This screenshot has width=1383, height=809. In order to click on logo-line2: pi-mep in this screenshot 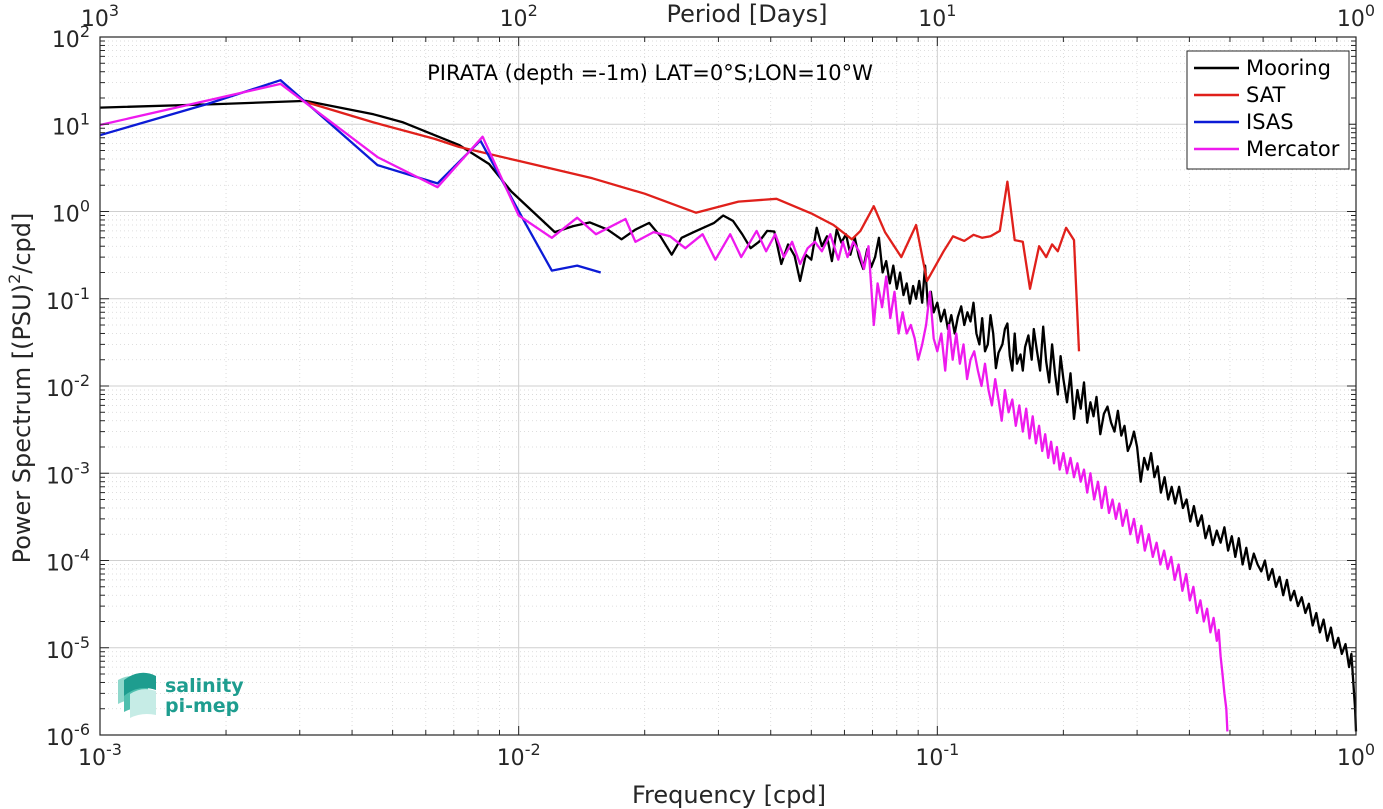, I will do `click(202, 706)`.